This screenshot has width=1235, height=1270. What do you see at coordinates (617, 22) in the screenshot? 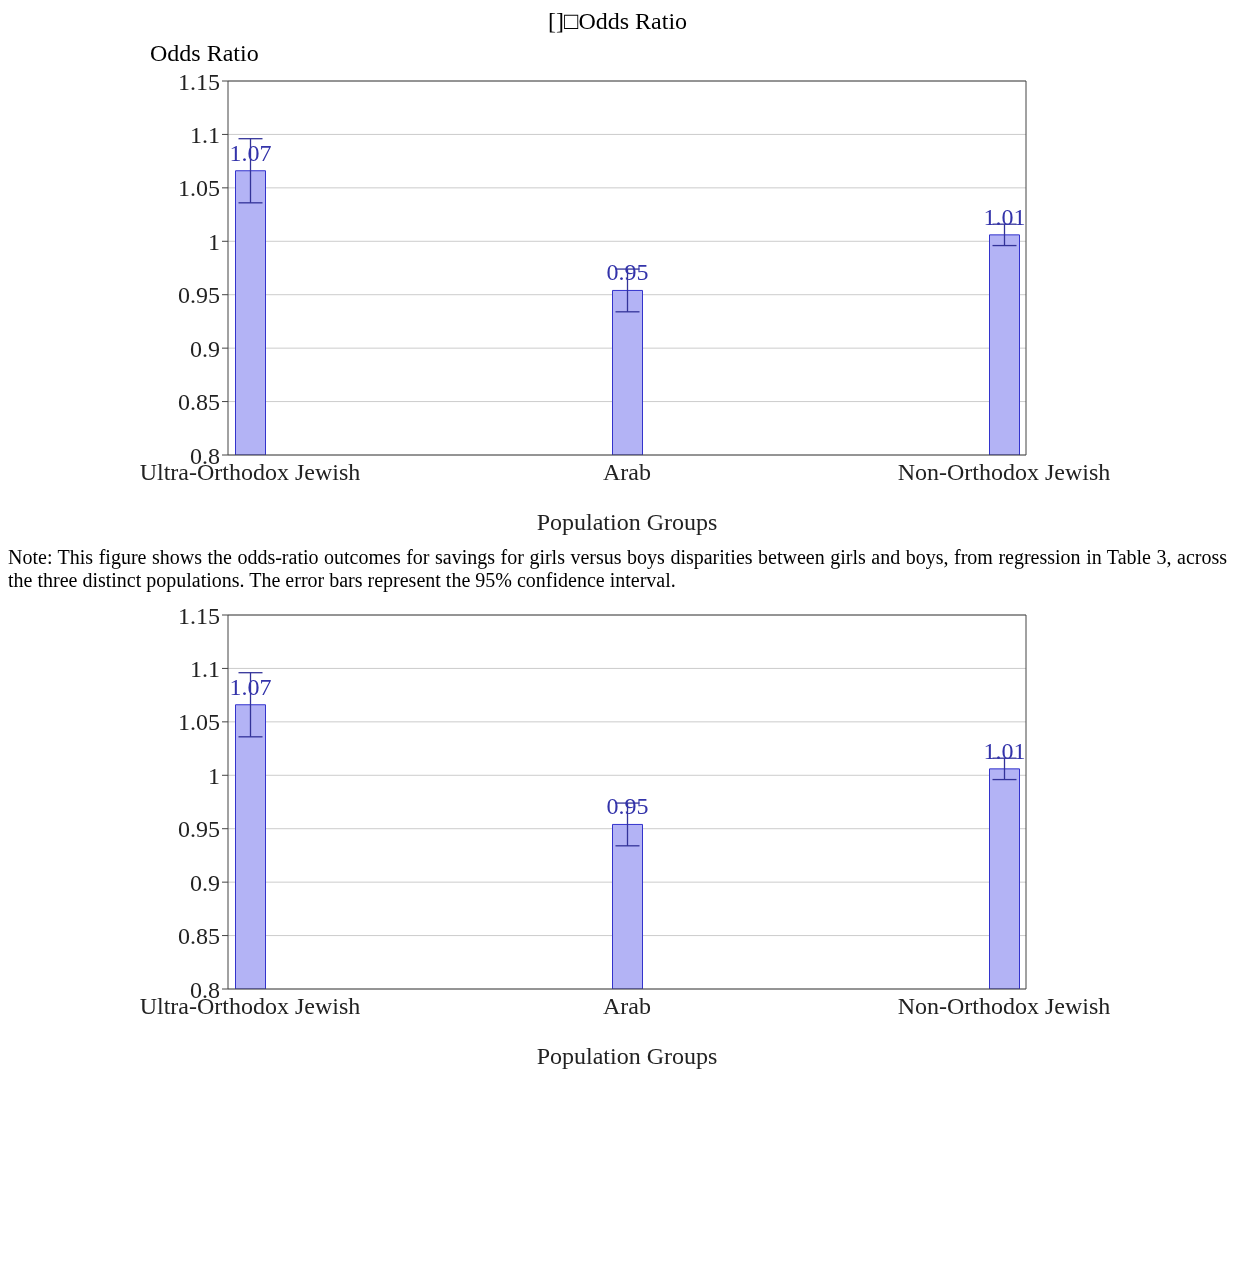
I see `chart-title: []□Odds Ratio` at bounding box center [617, 22].